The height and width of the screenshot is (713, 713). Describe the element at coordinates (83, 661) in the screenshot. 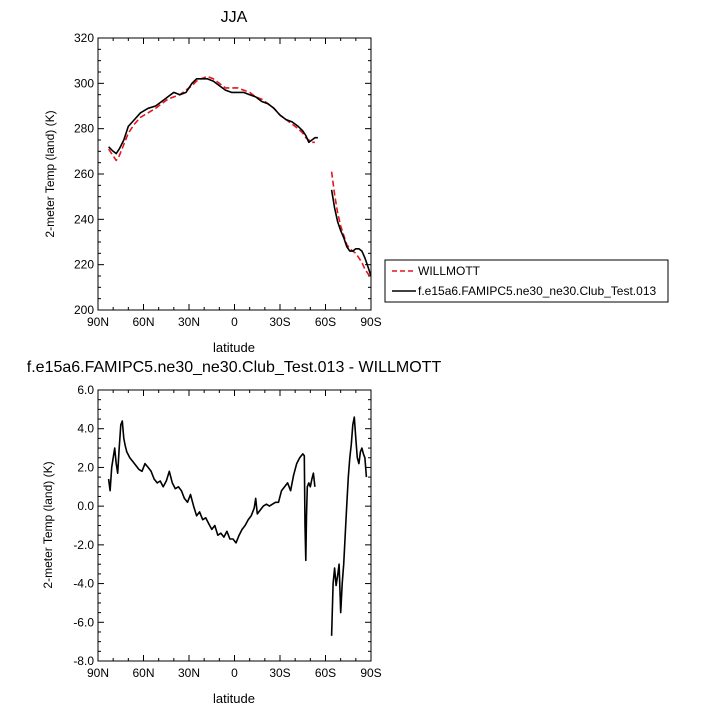

I see `bottom-y-tick-label: -8.0` at that location.